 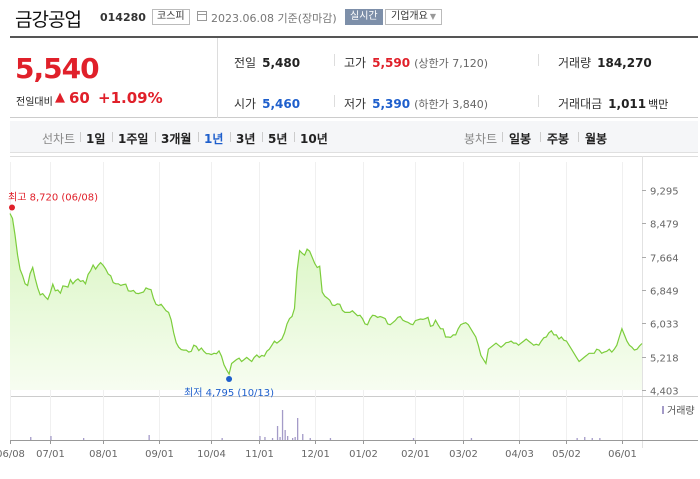 I want to click on current-price-box: 5,540 전일대비 ▲ 60 +1.09%, so click(x=114, y=78).